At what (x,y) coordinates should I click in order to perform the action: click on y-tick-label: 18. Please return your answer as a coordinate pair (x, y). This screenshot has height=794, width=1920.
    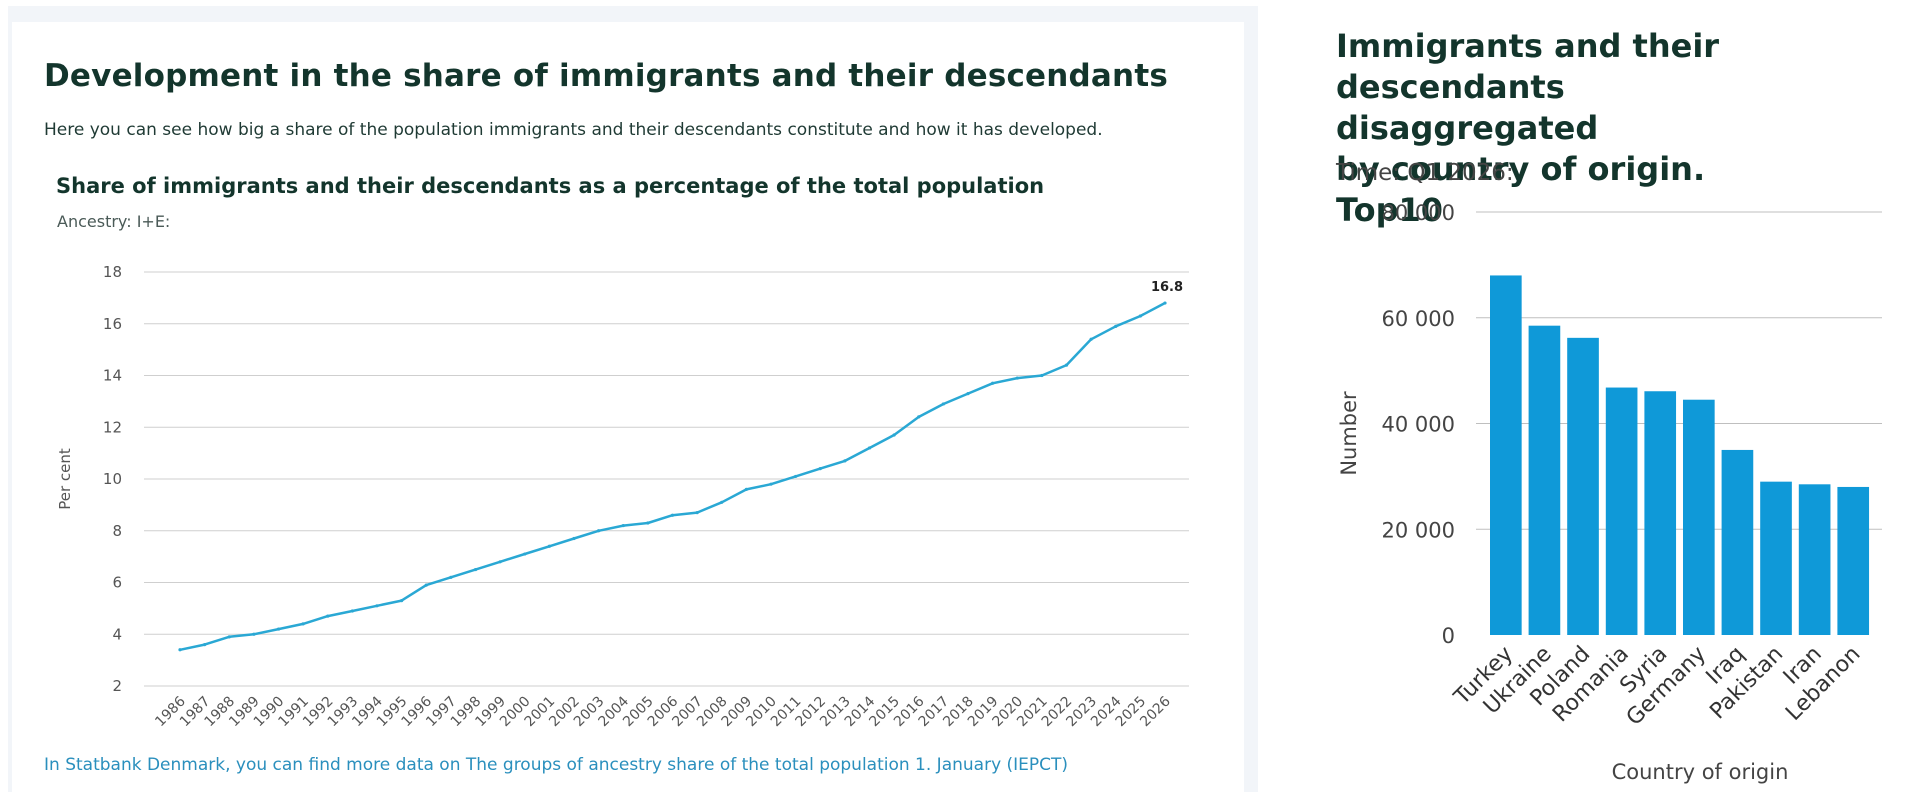
    Looking at the image, I should click on (112, 272).